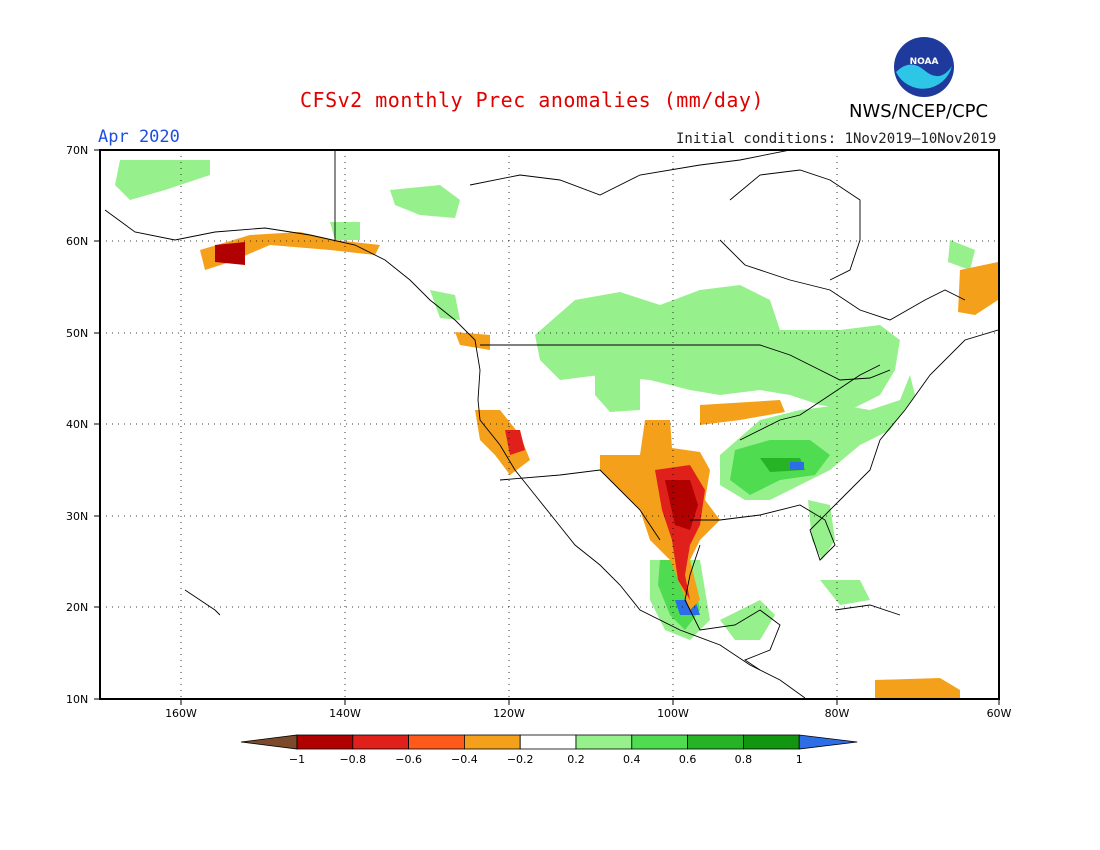  Describe the element at coordinates (588, 713) in the screenshot. I see `lon-labels: 160W 140W 120W 100W 80W 60W` at that location.